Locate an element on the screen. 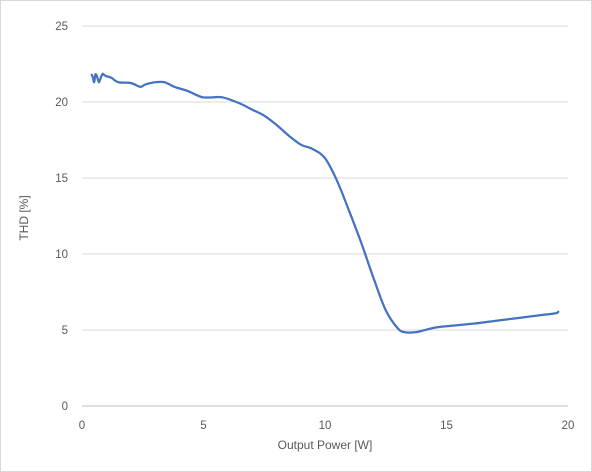 This screenshot has width=592, height=472. x-tick-labels: 0 5 10 15 20 is located at coordinates (327, 426).